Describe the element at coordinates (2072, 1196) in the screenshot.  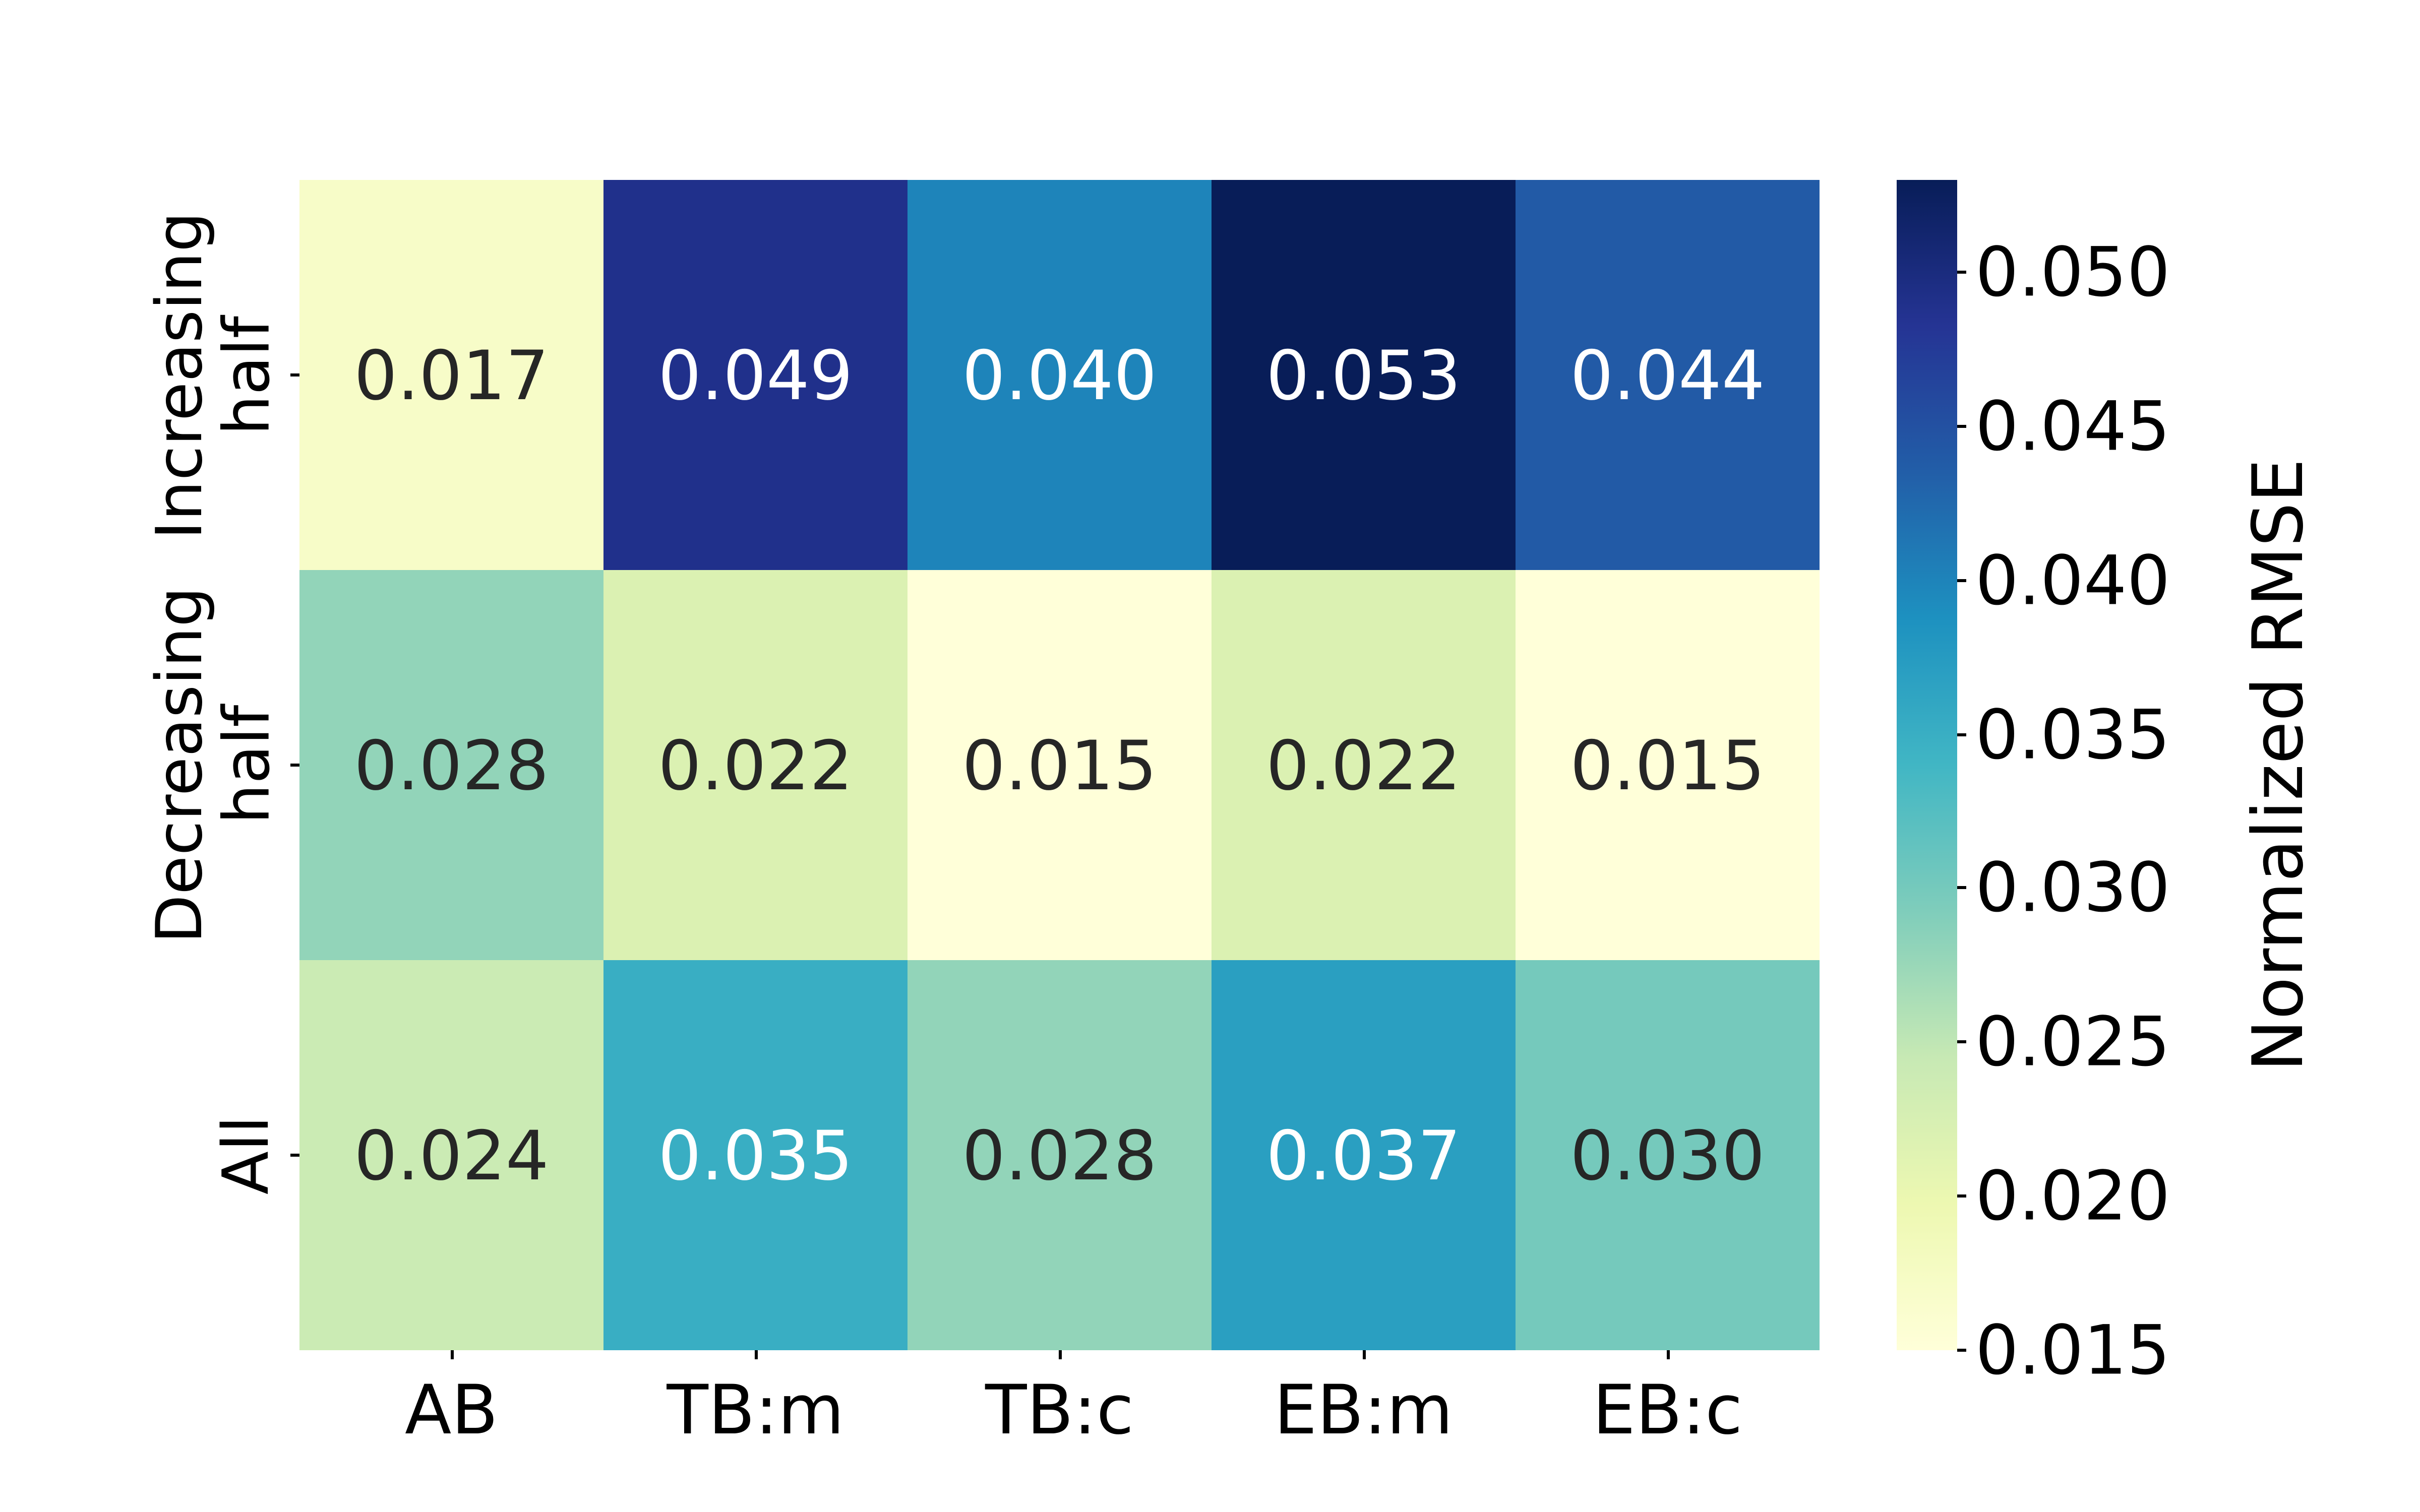
I see `colorbar-tick-label: 0.020` at that location.